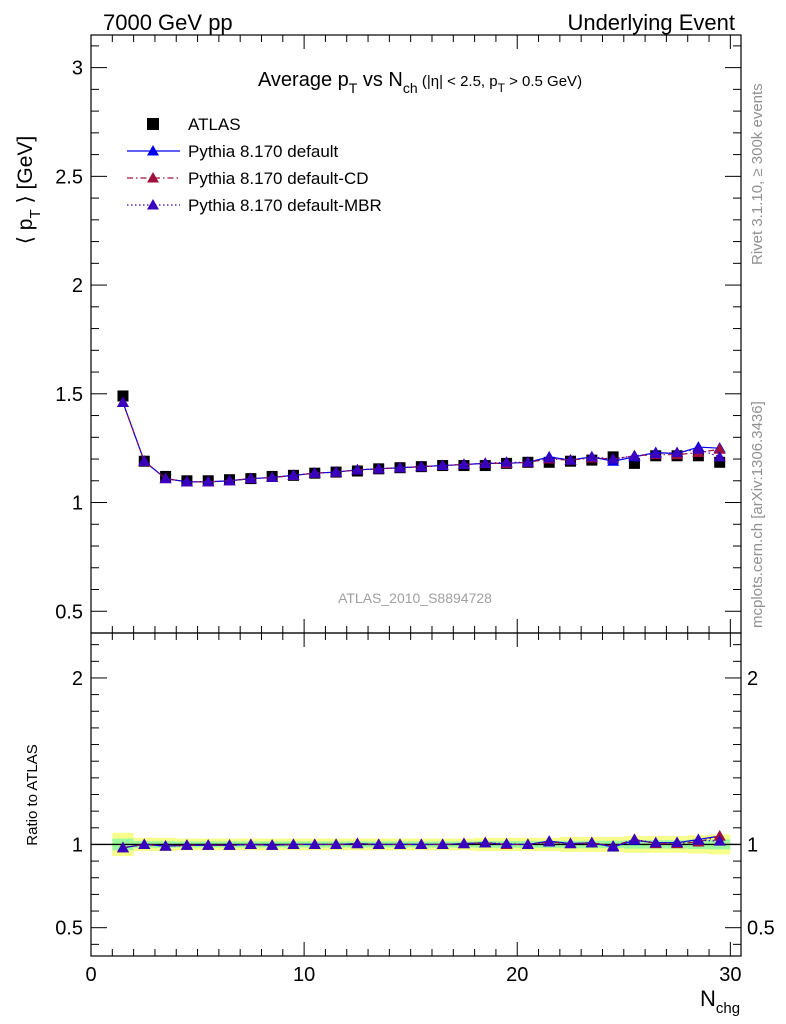 Image resolution: width=786 pixels, height=1024 pixels. I want to click on mcplots-label: mcplots.cern.ch [arXiv:1306.3436], so click(757, 514).